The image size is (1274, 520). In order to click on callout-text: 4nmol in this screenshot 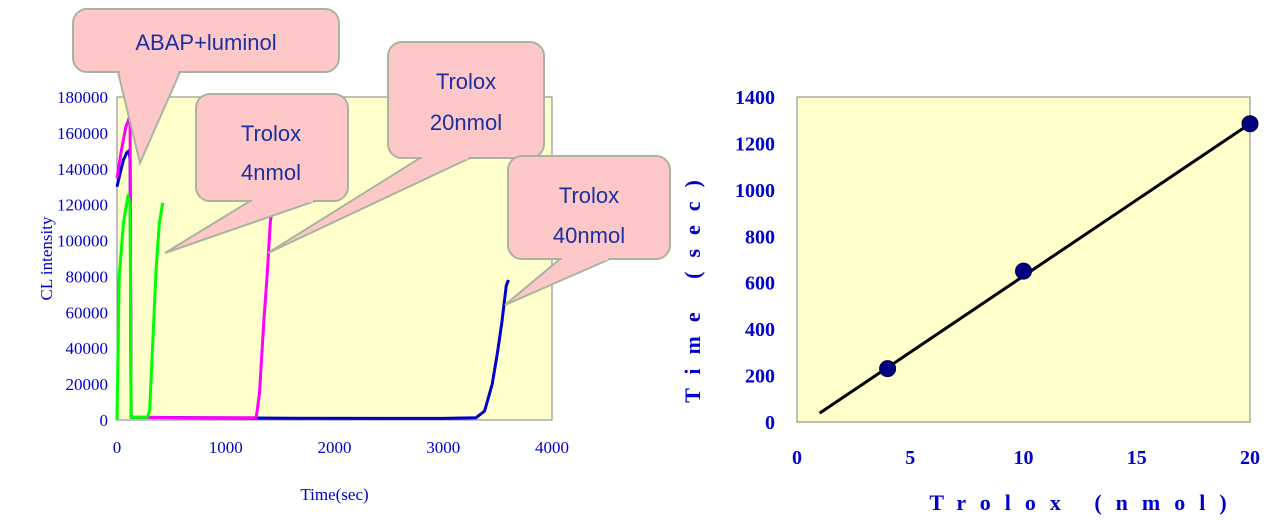, I will do `click(271, 172)`.